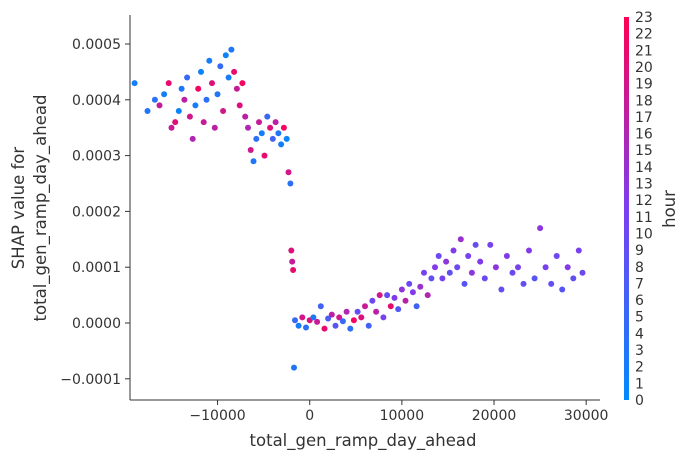 The width and height of the screenshot is (688, 459). I want to click on colorbar-tick-label: 1, so click(639, 384).